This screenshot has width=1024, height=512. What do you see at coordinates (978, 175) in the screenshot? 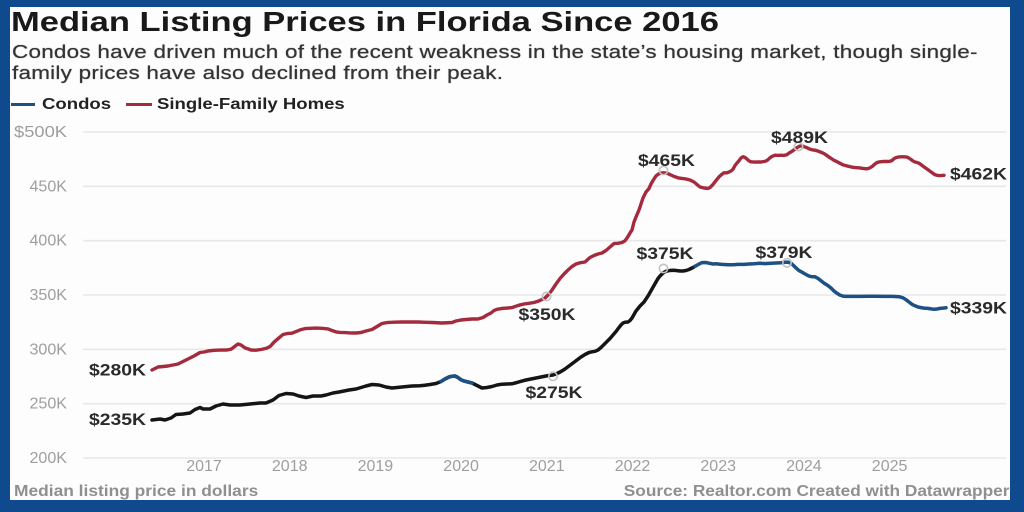
I see `svg-text: $462K` at bounding box center [978, 175].